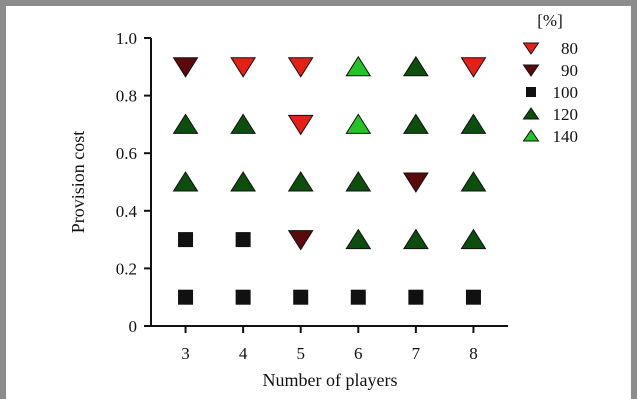 The width and height of the screenshot is (637, 399). I want to click on legend: [%] 80 90 100 120 140, so click(550, 78).